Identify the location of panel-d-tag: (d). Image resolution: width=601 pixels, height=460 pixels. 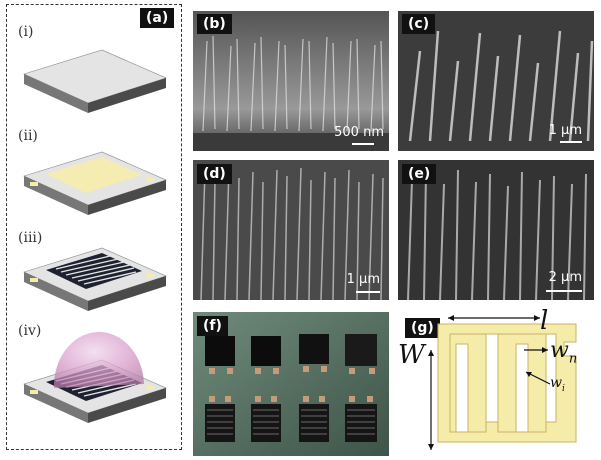
(214, 174).